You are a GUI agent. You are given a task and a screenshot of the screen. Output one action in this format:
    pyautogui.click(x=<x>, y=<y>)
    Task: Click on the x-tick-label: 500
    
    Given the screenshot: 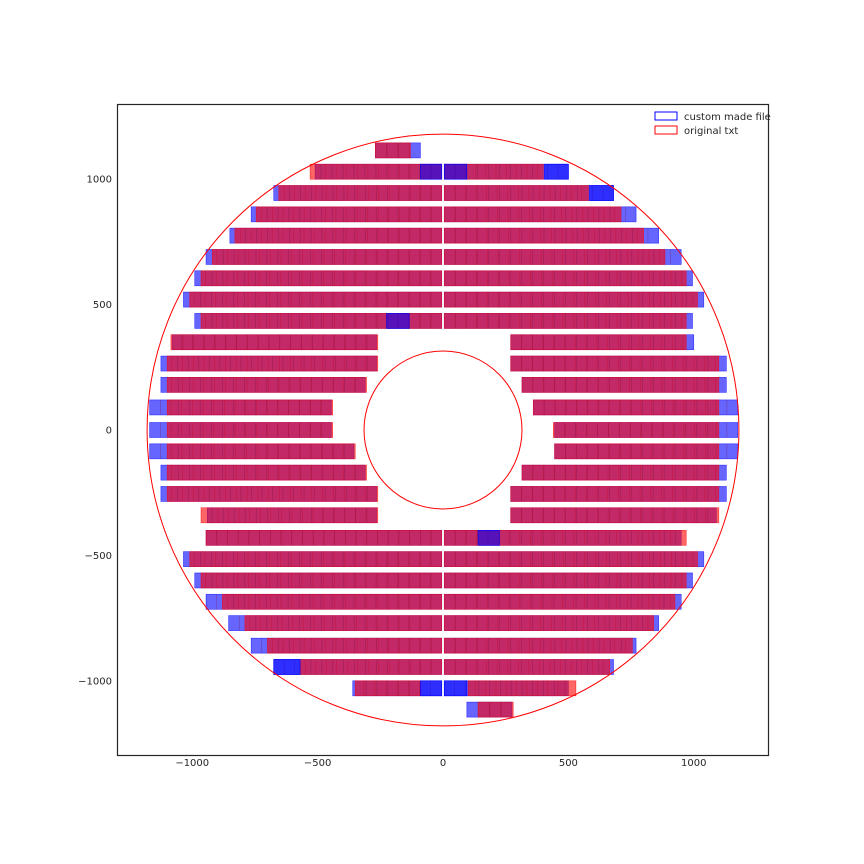 What is the action you would take?
    pyautogui.click(x=568, y=763)
    